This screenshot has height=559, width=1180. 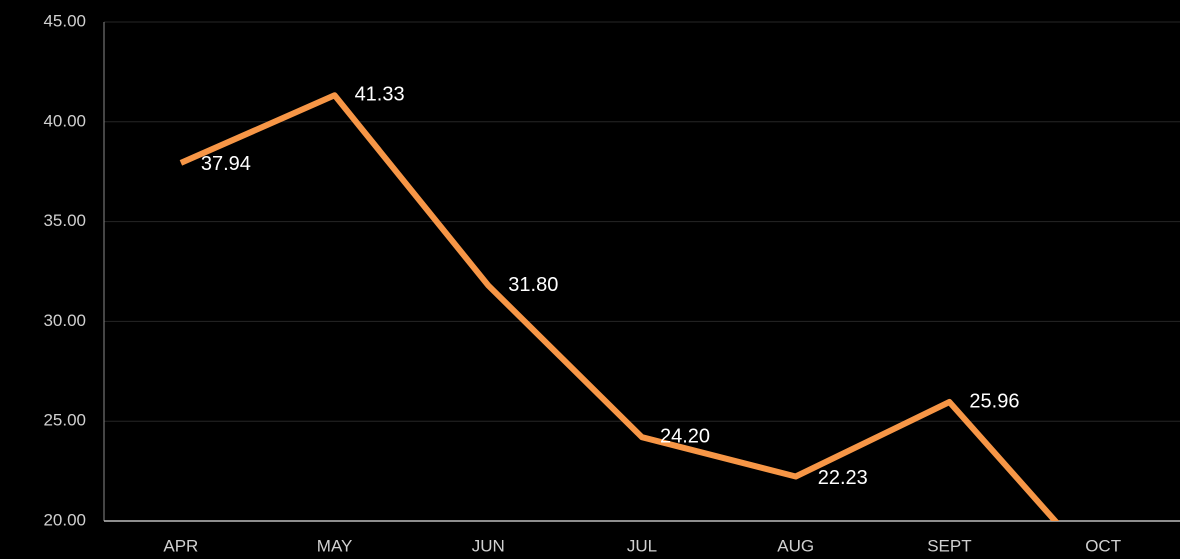 I want to click on y-tick-label: 20.00, so click(x=64, y=519).